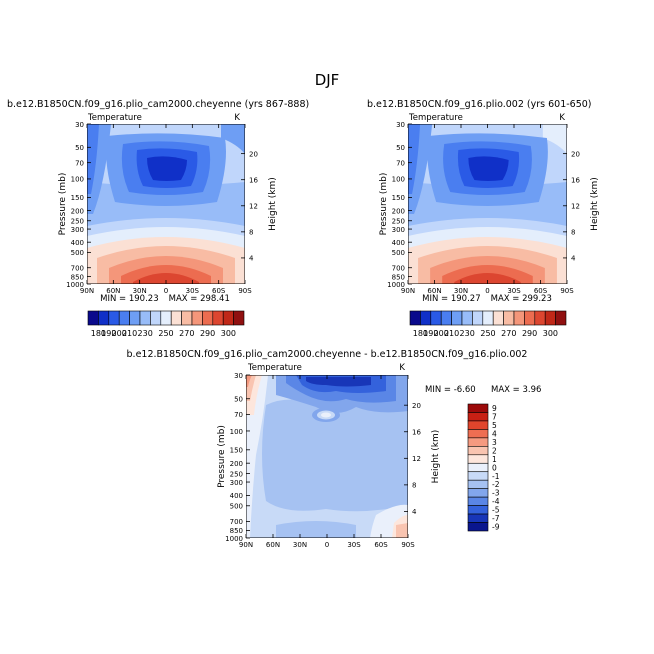 This screenshot has height=654, width=654. What do you see at coordinates (487, 299) in the screenshot?
I see `min-max-label: MIN = 190.27 MAX = 299.23` at bounding box center [487, 299].